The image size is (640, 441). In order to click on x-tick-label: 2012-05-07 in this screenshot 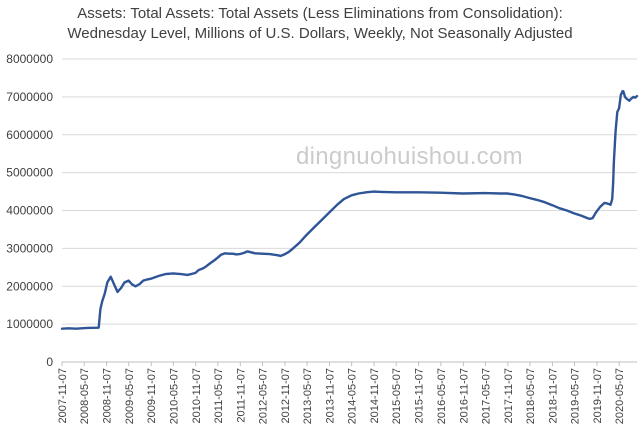, I will do `click(264, 396)`.